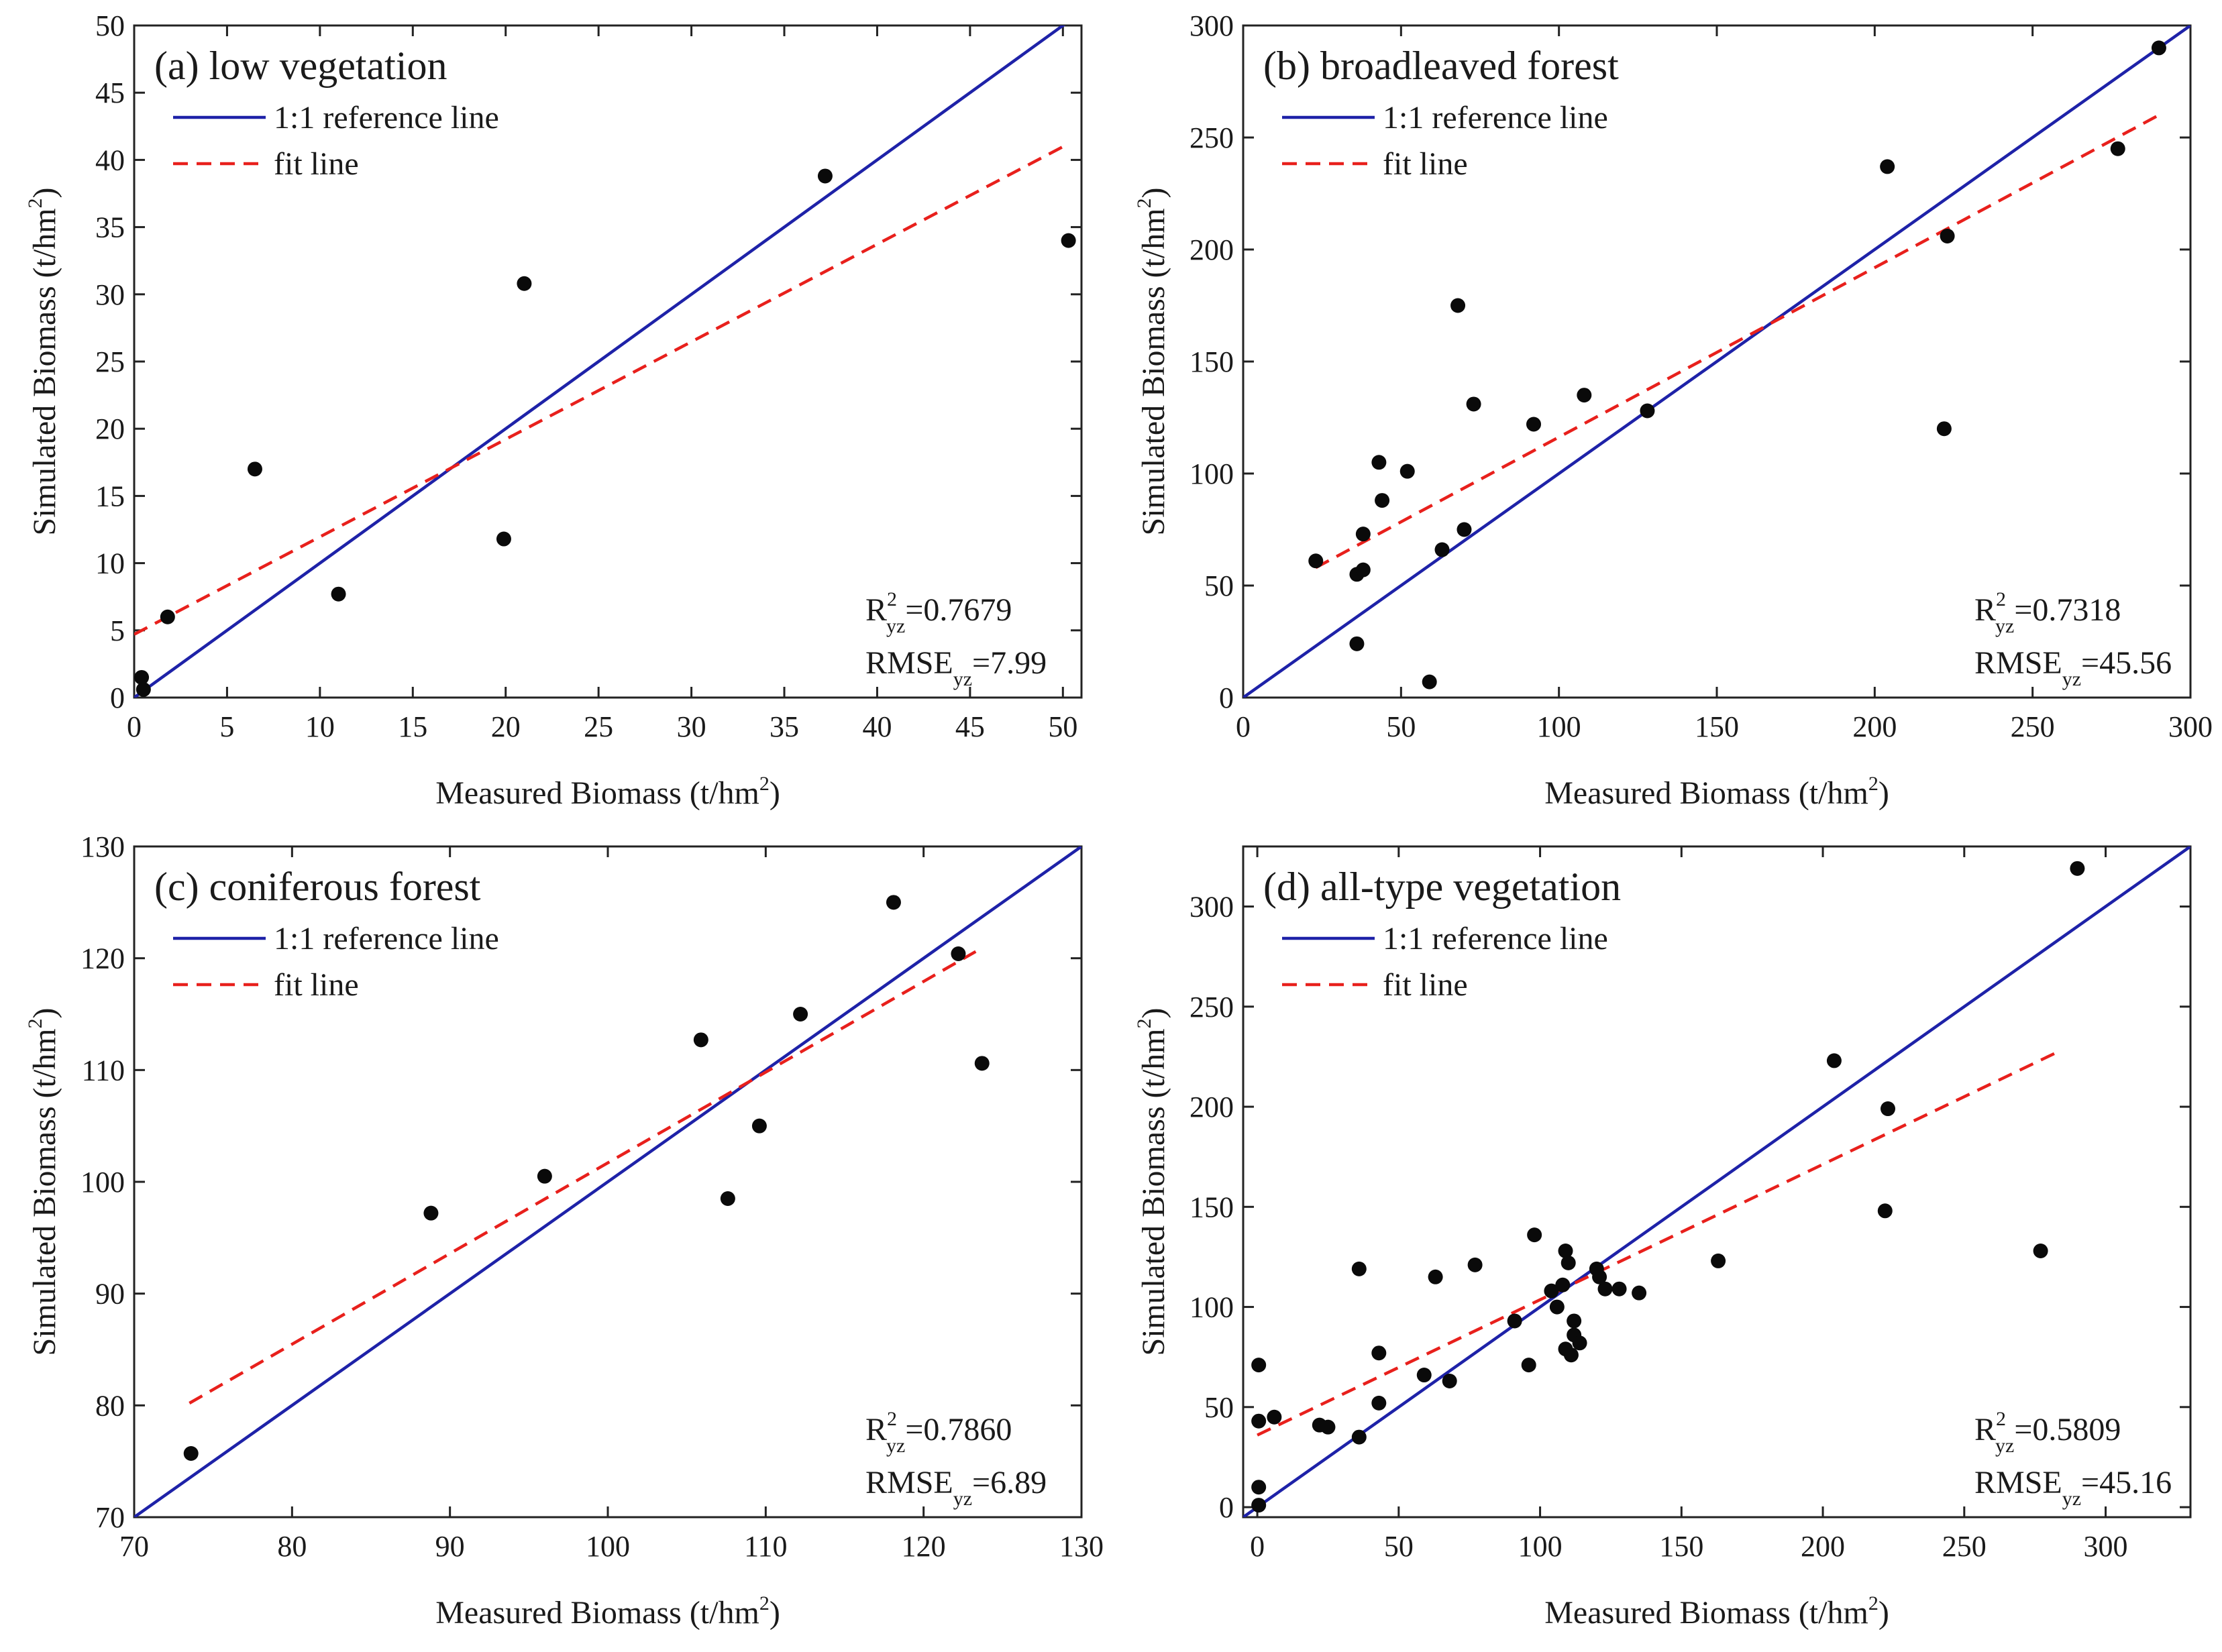 Image resolution: width=2222 pixels, height=1652 pixels. What do you see at coordinates (1874, 726) in the screenshot?
I see `x-tick-label: 200` at bounding box center [1874, 726].